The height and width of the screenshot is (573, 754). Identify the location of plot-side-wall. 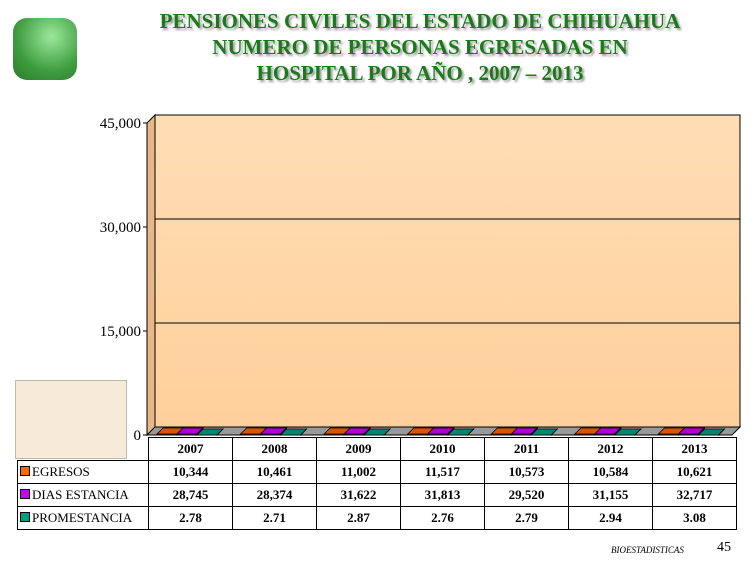
(151, 275).